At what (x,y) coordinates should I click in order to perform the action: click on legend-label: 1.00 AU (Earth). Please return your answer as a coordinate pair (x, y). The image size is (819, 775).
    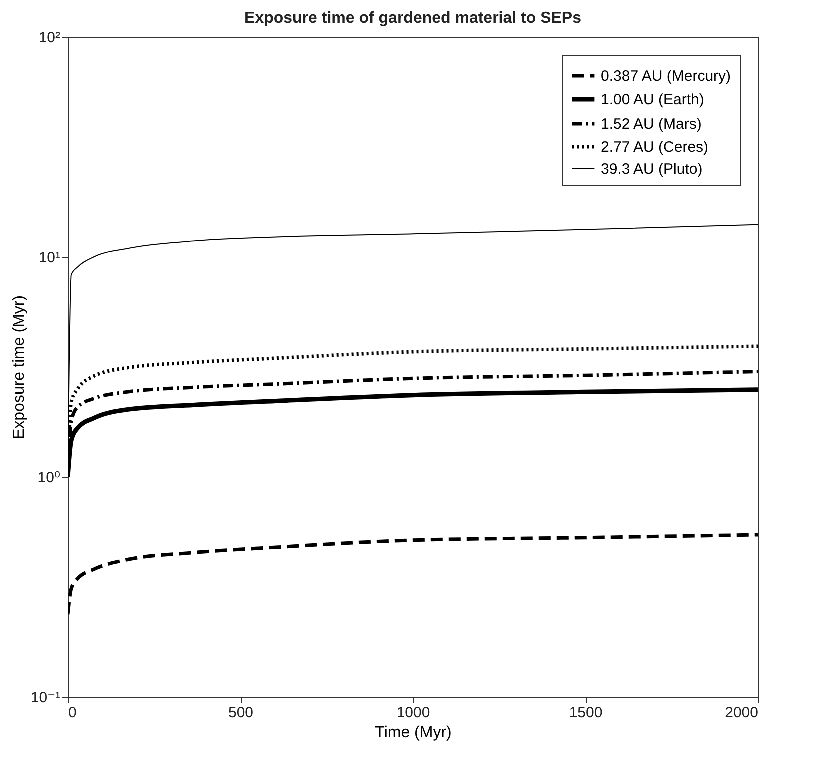
    Looking at the image, I should click on (652, 100).